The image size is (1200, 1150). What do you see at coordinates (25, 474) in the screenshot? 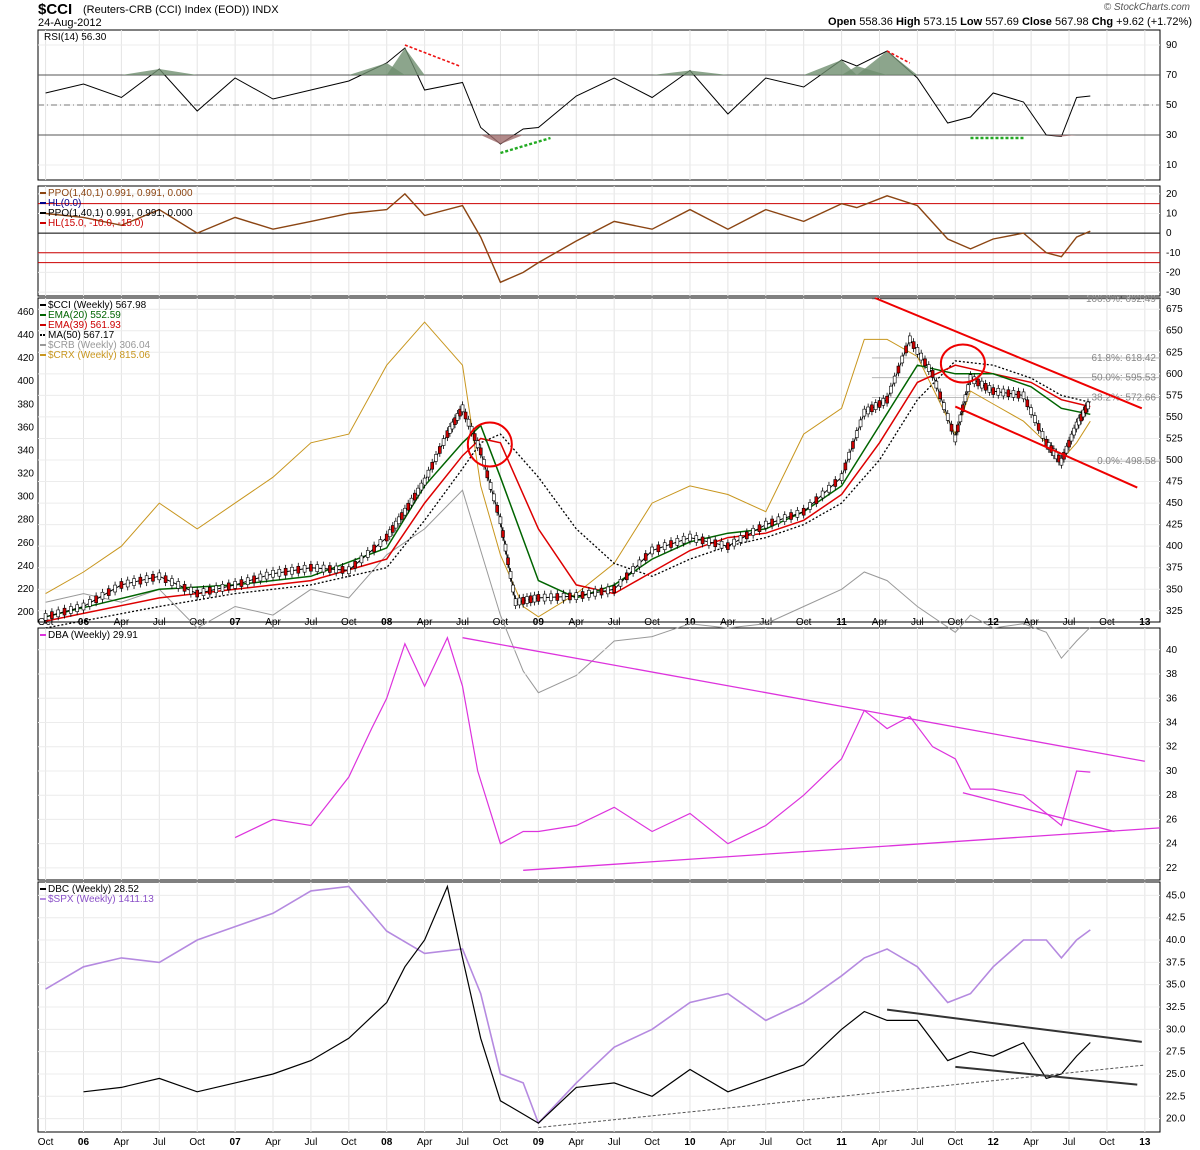
I see `y-tick-label-cci-left: 320` at bounding box center [25, 474].